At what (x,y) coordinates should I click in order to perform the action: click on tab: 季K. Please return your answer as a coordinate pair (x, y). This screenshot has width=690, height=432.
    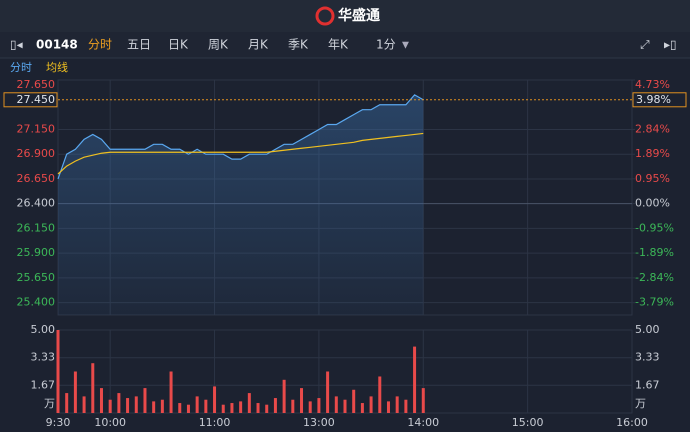
    Looking at the image, I should click on (298, 45).